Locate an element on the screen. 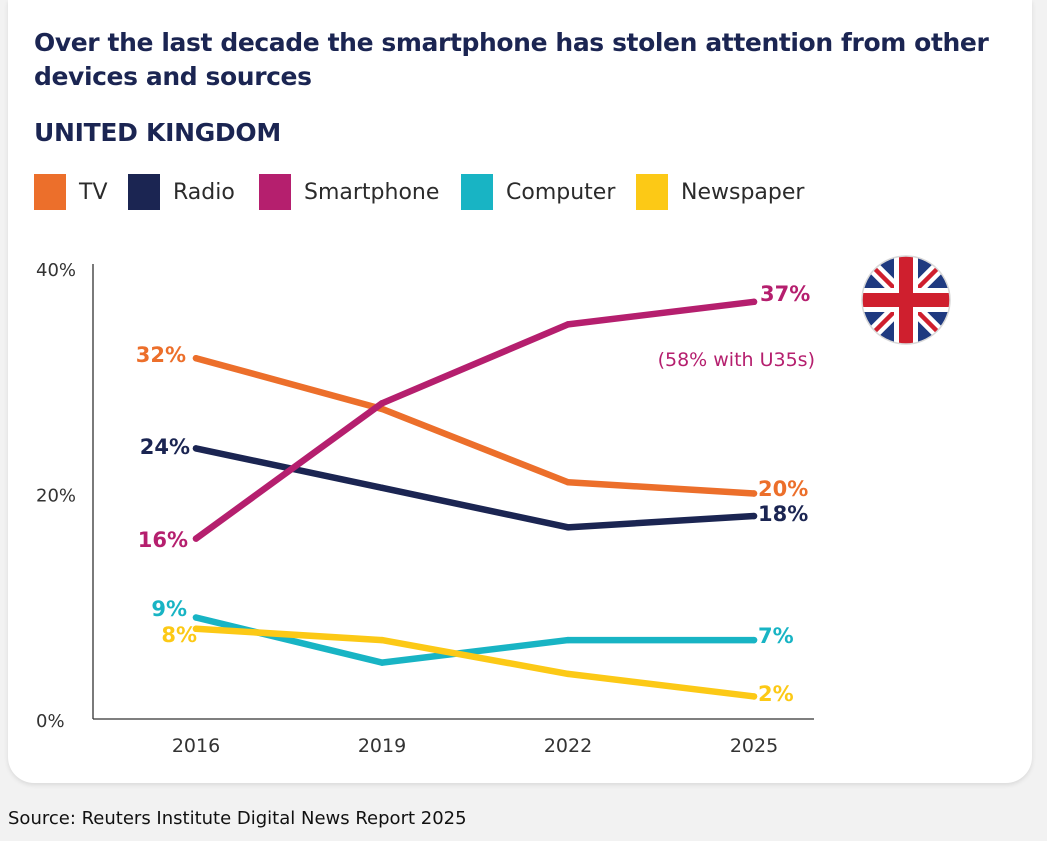  legend-swatch-tv is located at coordinates (50, 192).